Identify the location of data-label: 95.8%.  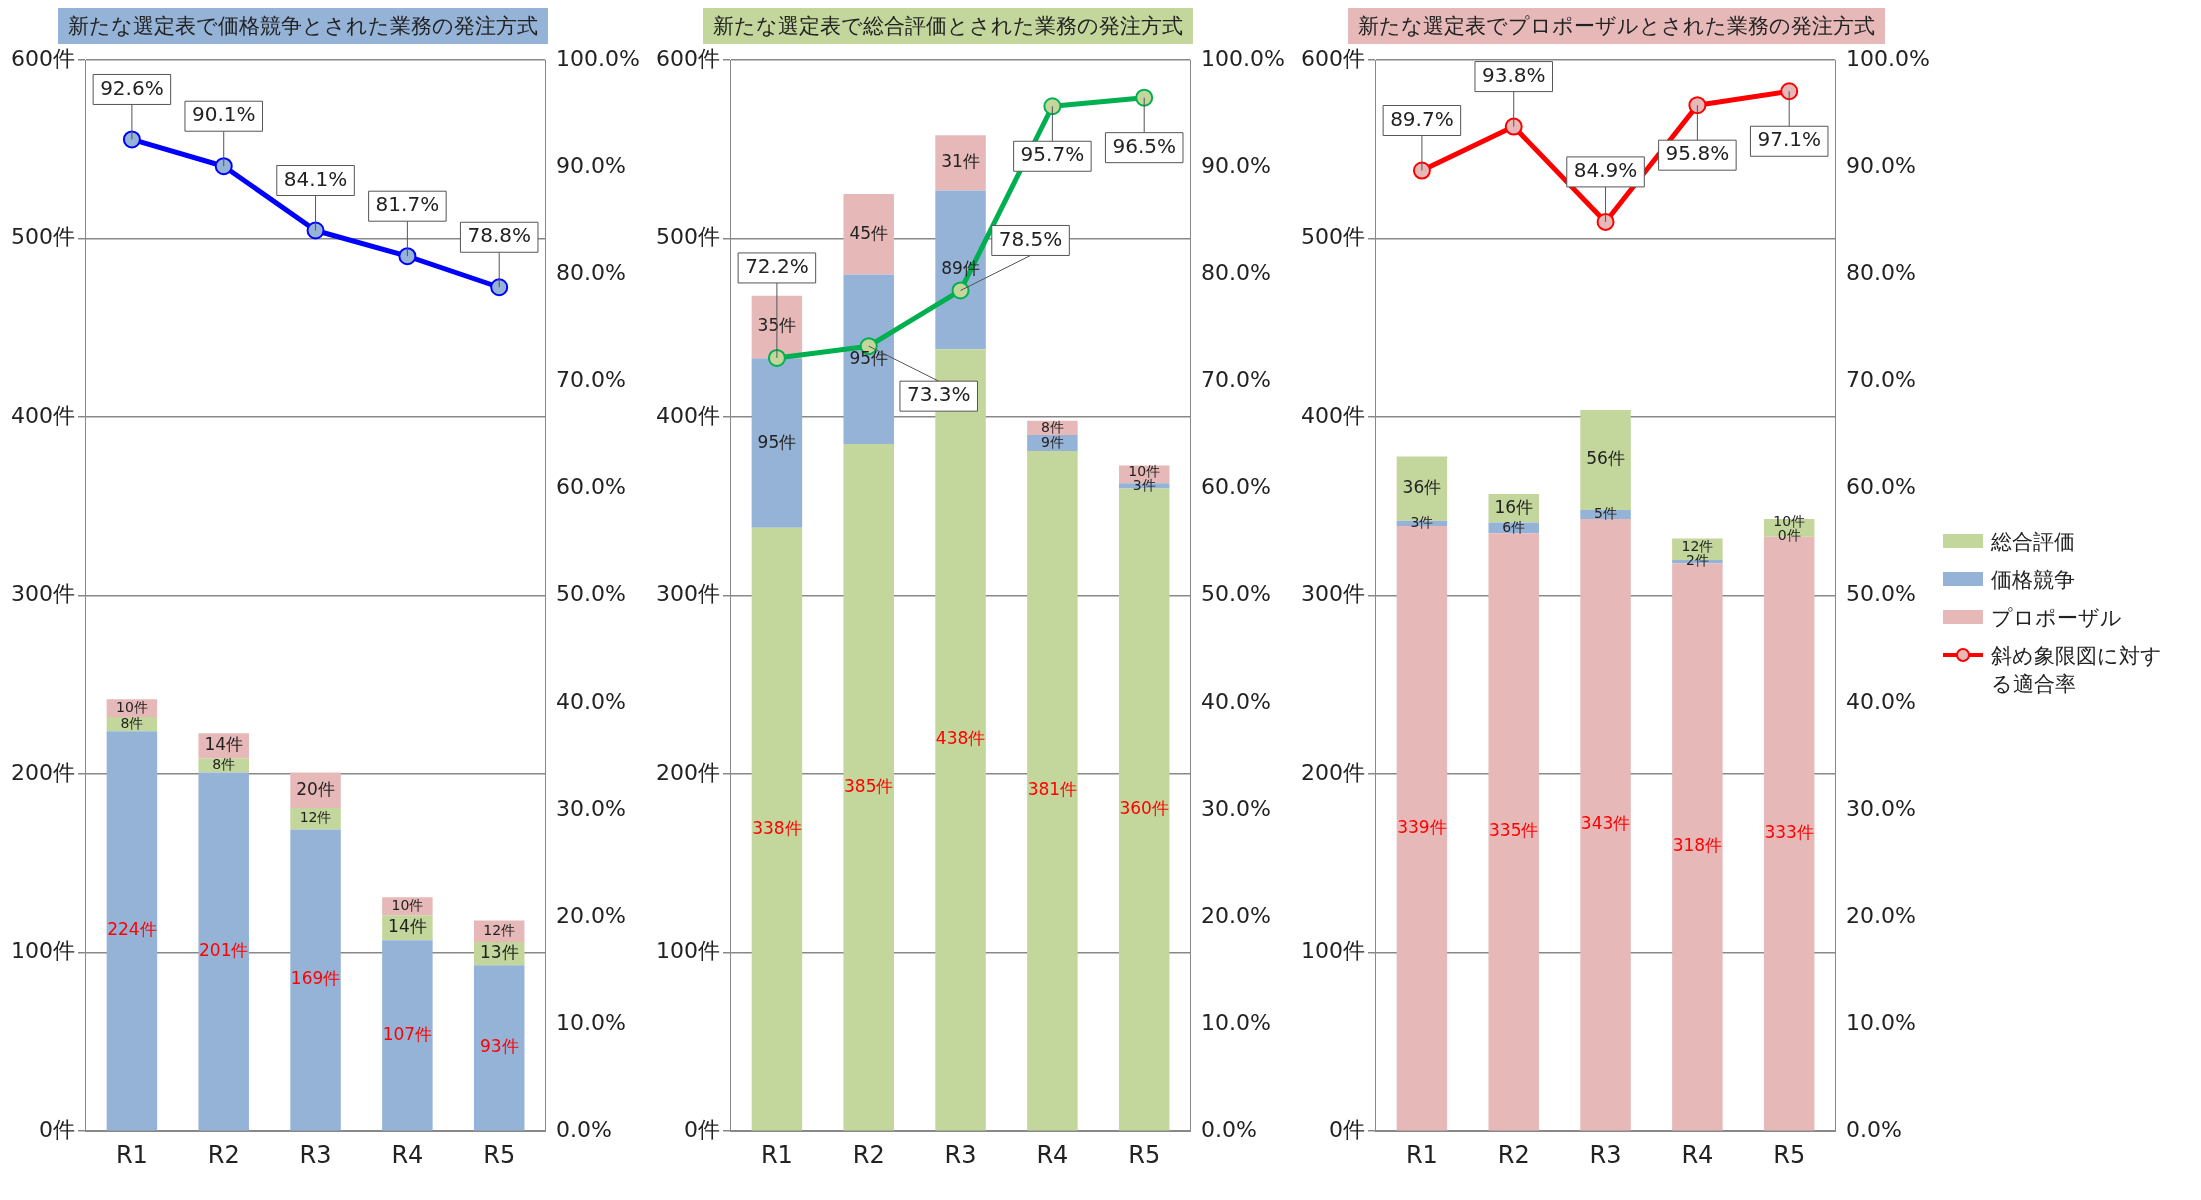
(1697, 153).